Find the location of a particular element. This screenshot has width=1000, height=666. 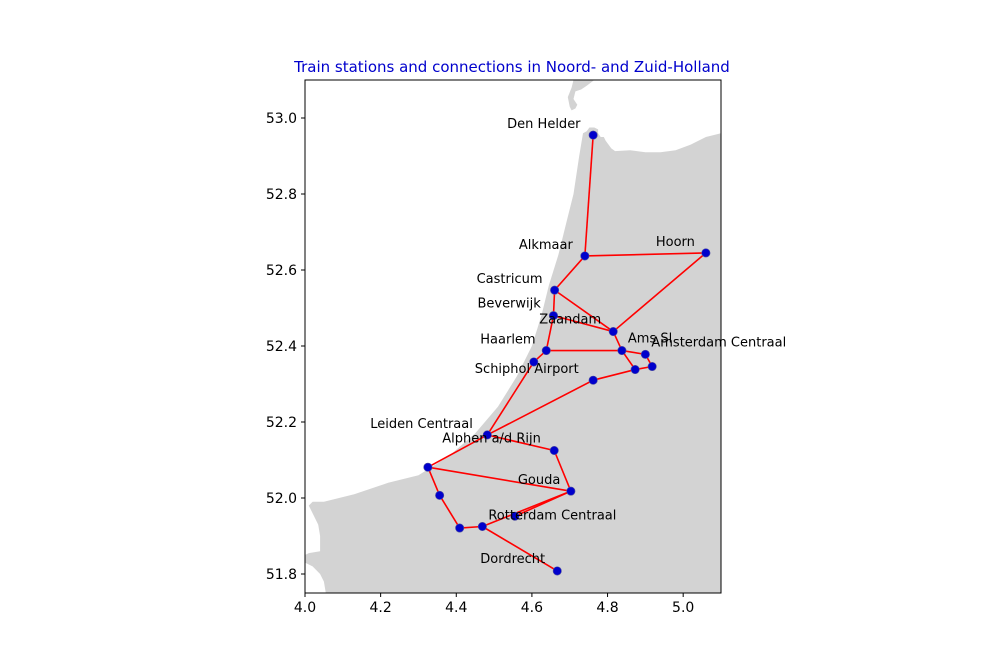

connection-duivendrecht-hoofddorp is located at coordinates (614, 374).